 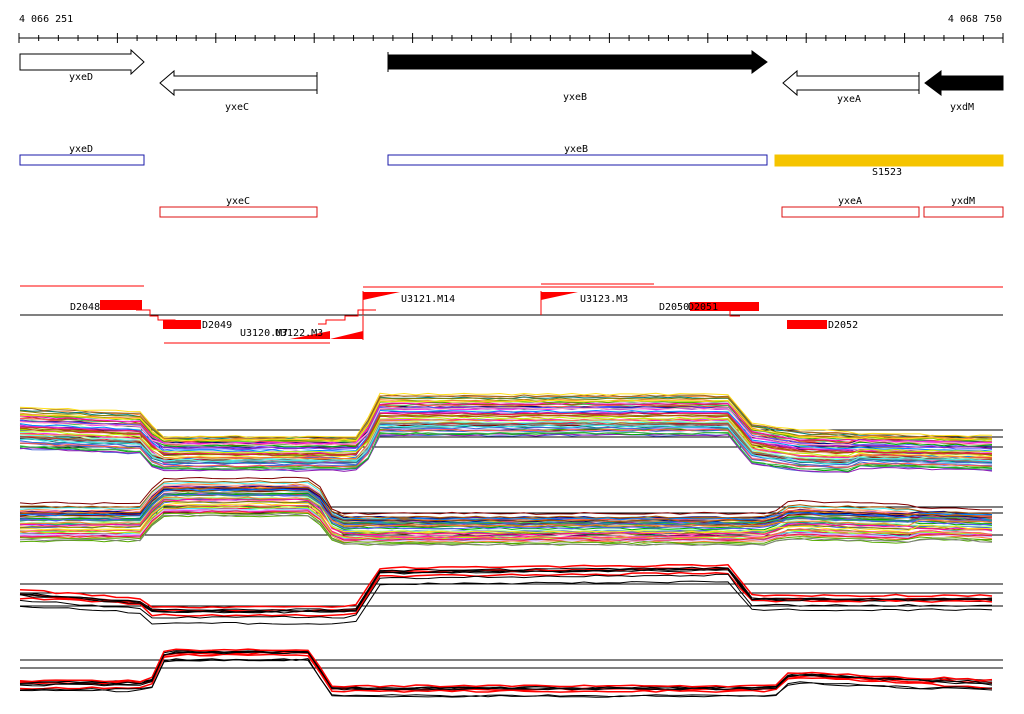 What do you see at coordinates (851, 87) in the screenshot?
I see `gene-arrow-yxeA: yxeA` at bounding box center [851, 87].